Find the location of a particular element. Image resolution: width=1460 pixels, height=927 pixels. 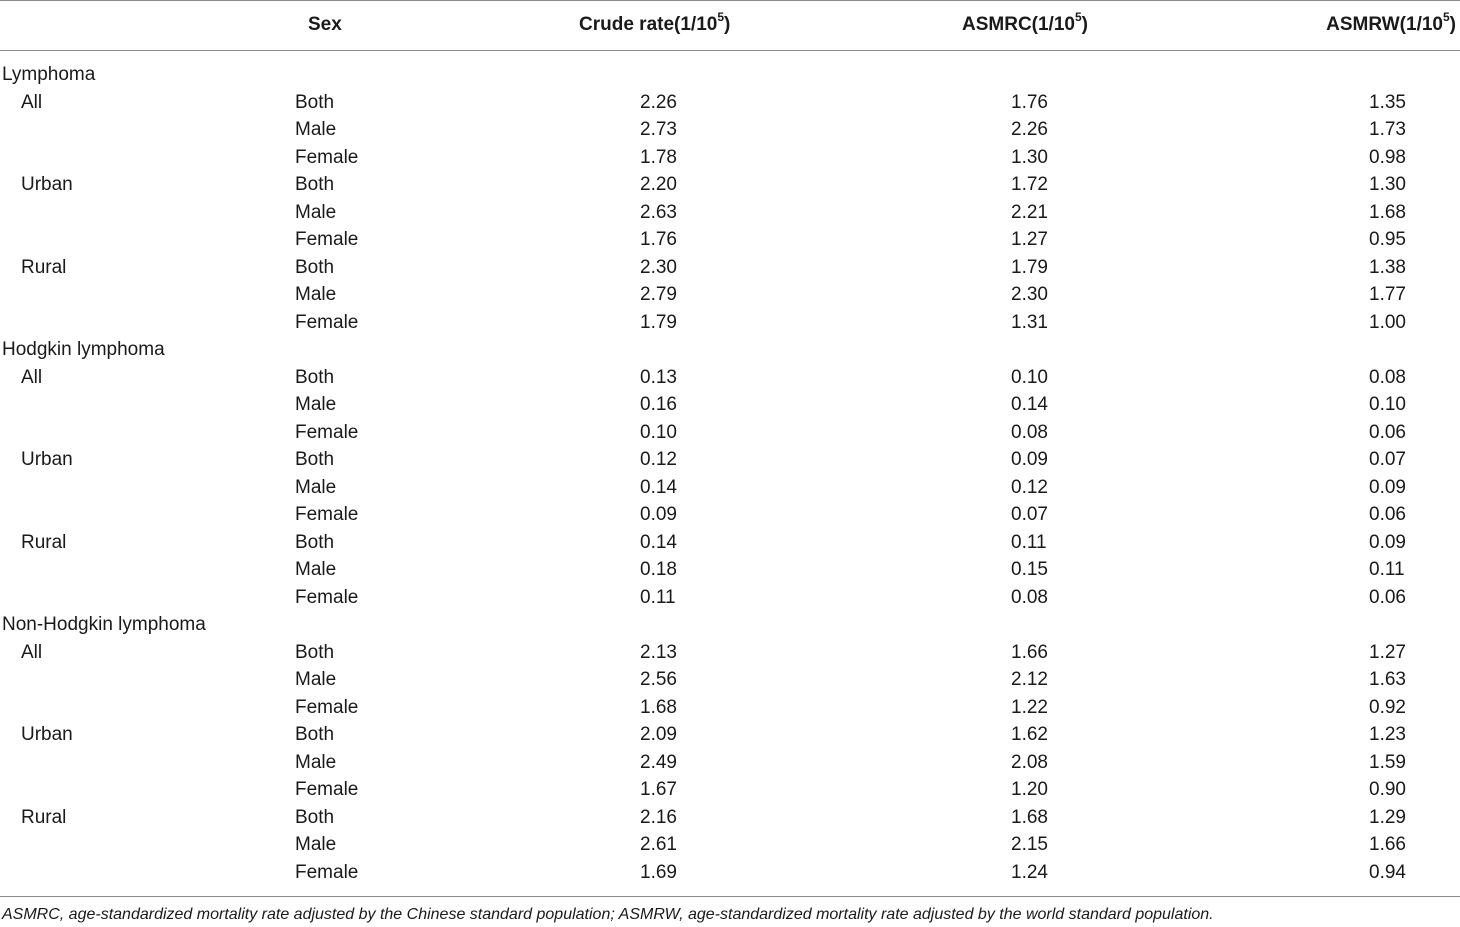

section-title: Lymphoma is located at coordinates (49, 74).